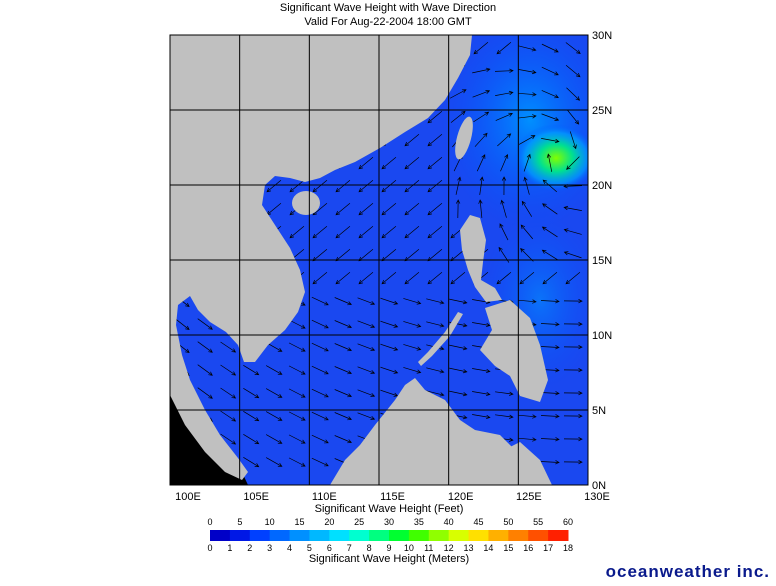 The width and height of the screenshot is (776, 586). What do you see at coordinates (209, 548) in the screenshot?
I see `meters-tick-label: 0` at bounding box center [209, 548].